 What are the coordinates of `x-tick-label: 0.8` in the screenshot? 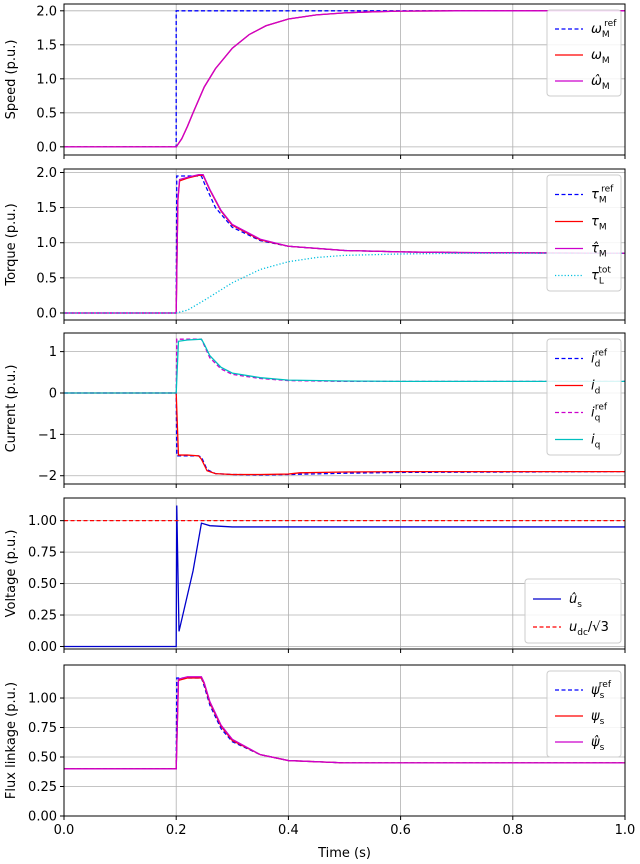 It's located at (512, 830).